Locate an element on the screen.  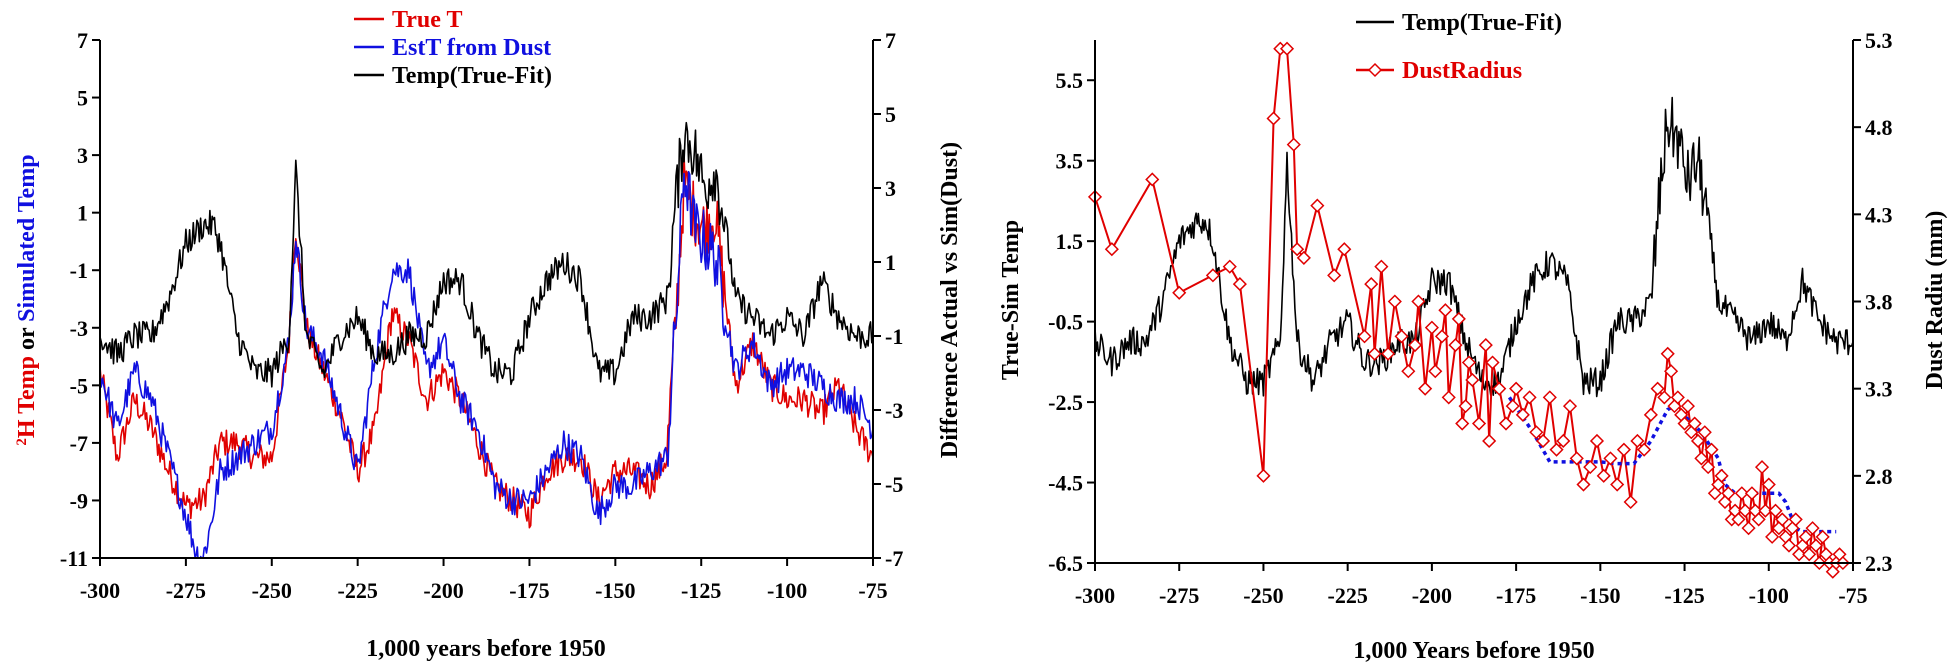
y-tick-label: -4.5 is located at coordinates (1065, 483).